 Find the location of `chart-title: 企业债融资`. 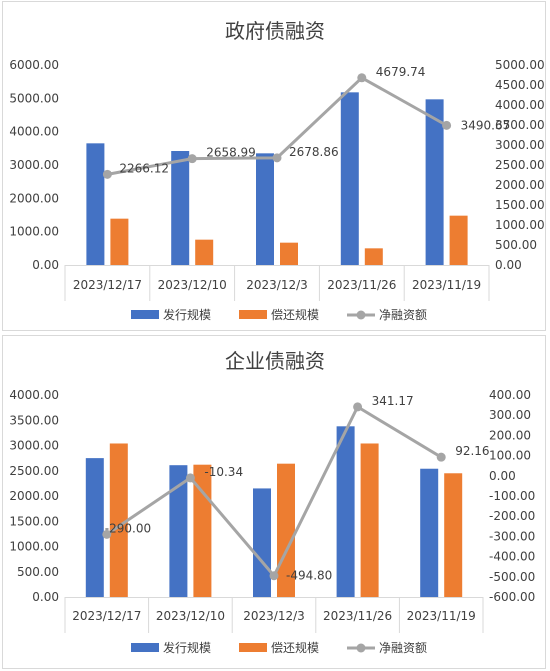

chart-title: 企业债融资 is located at coordinates (275, 361).